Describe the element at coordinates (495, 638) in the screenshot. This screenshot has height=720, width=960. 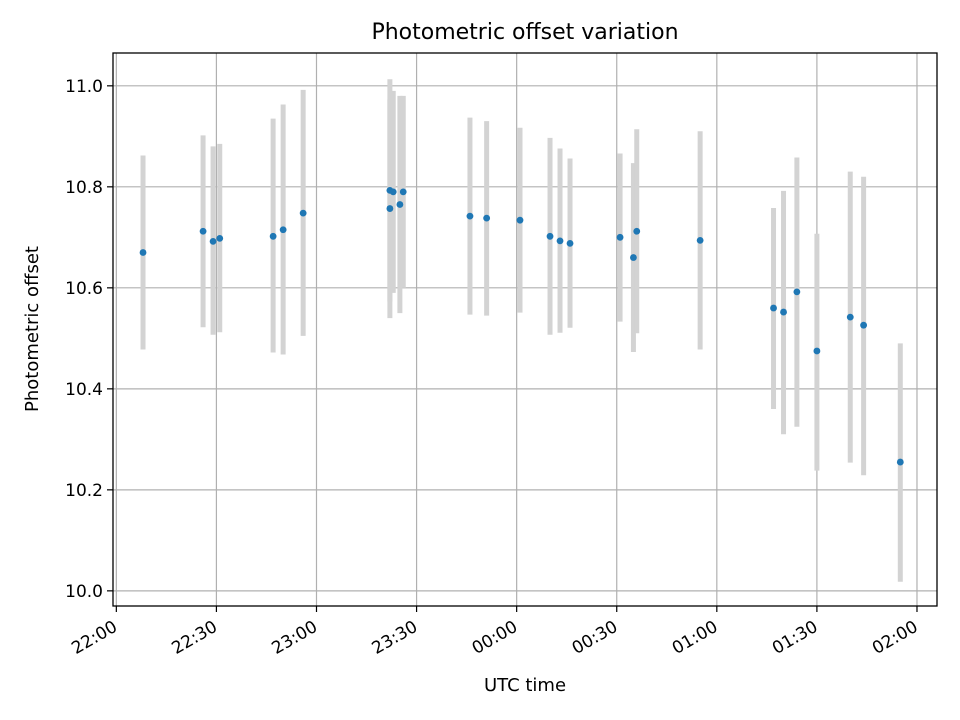
I see `x-tick-label: 00:00` at that location.